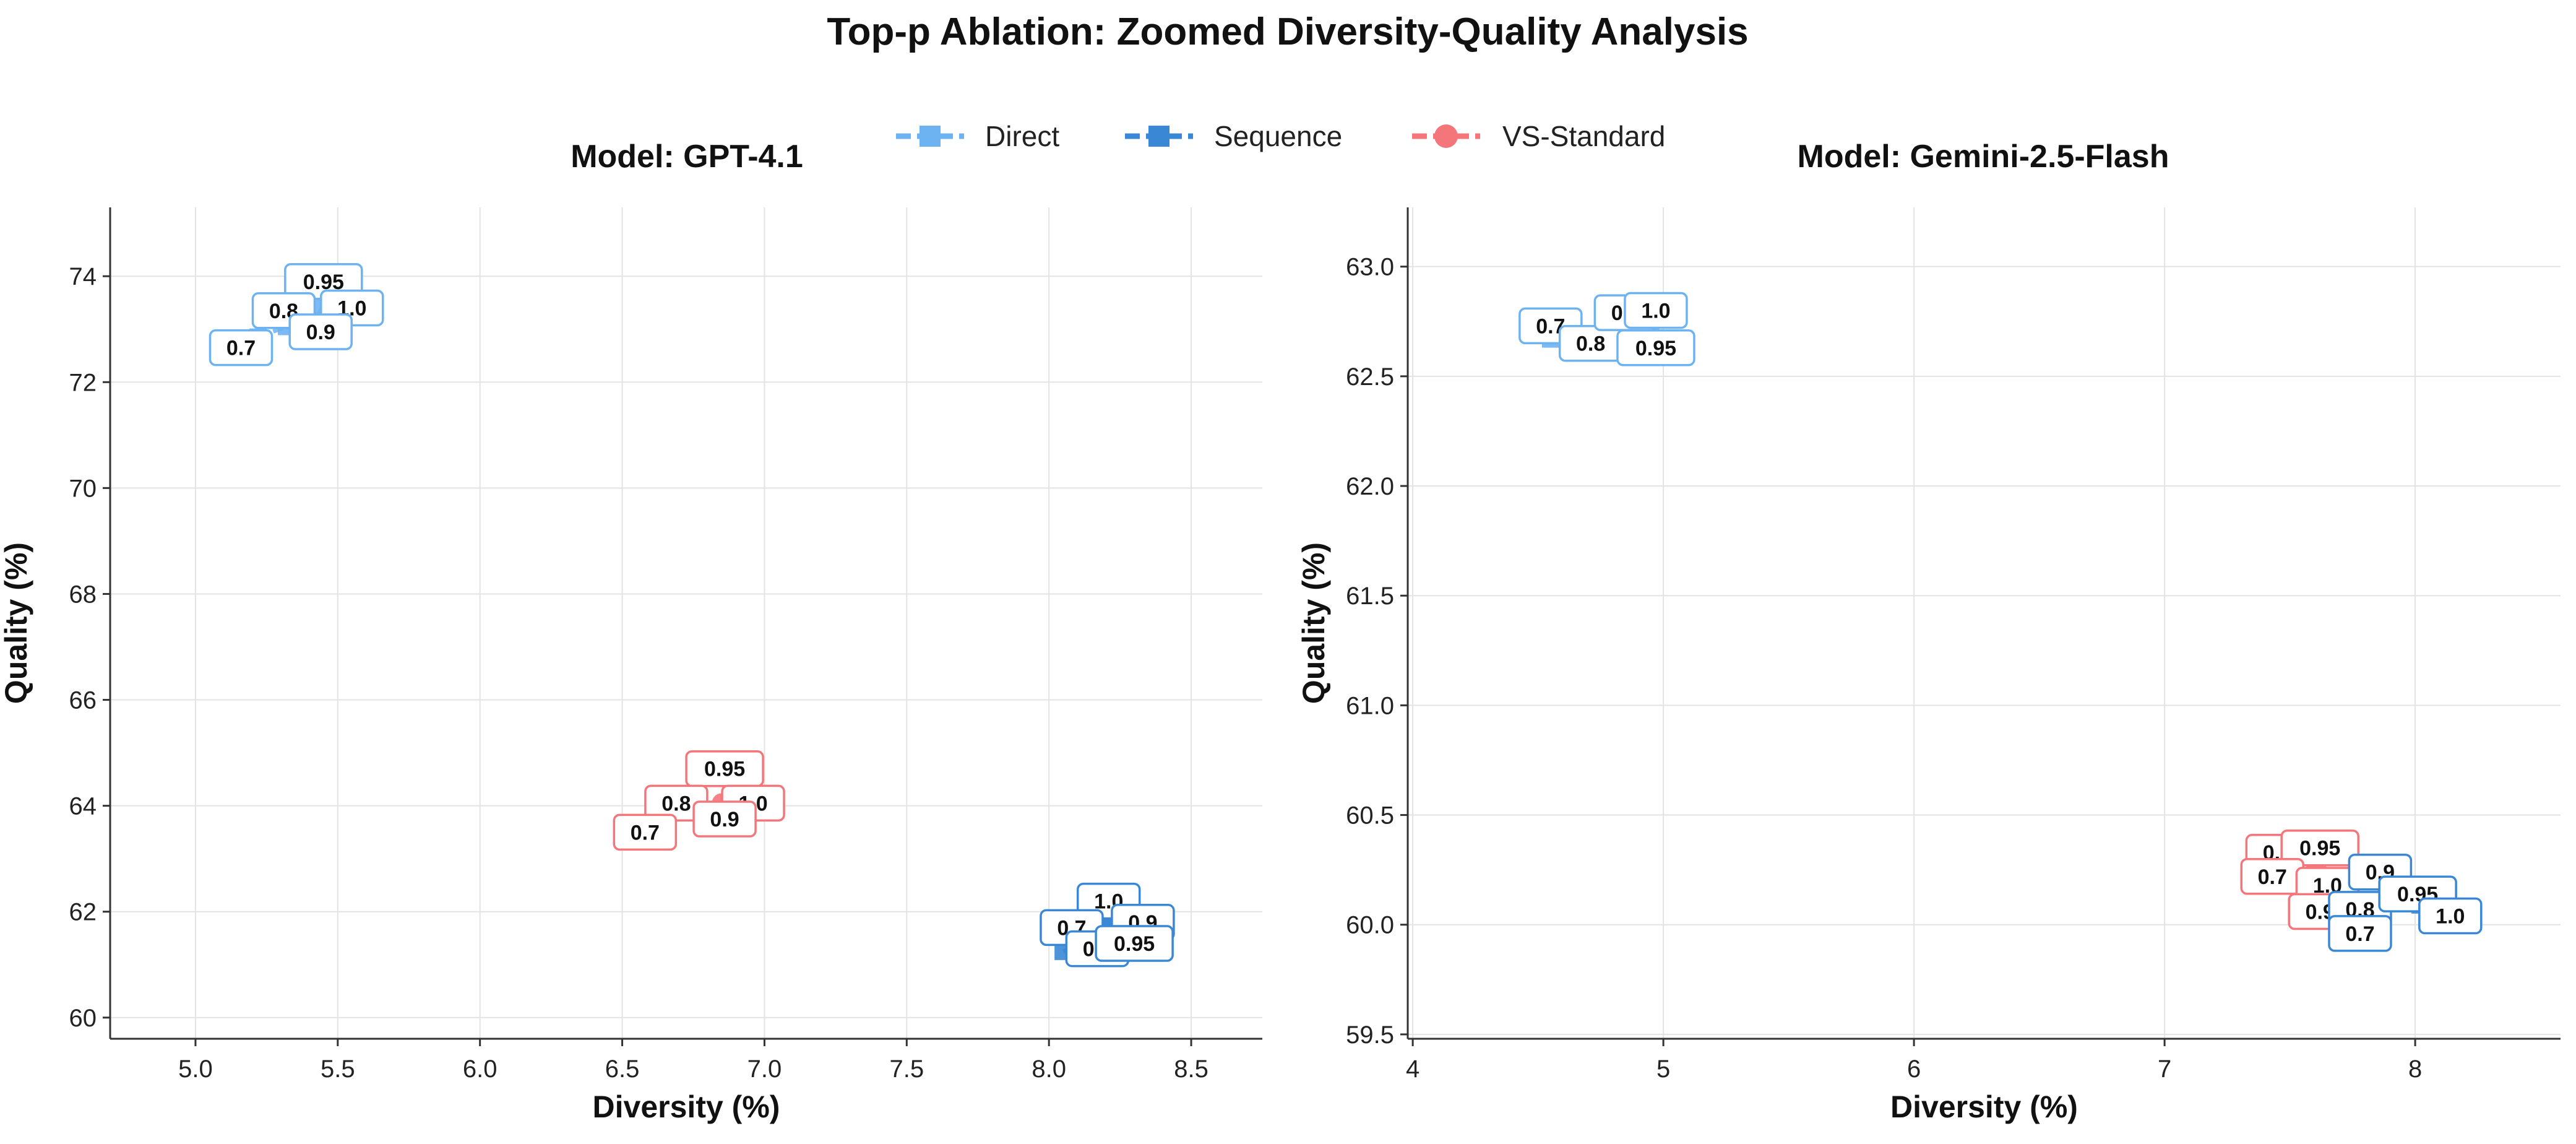 The image size is (2576, 1144). I want to click on y-tick-label: 70, so click(83, 489).